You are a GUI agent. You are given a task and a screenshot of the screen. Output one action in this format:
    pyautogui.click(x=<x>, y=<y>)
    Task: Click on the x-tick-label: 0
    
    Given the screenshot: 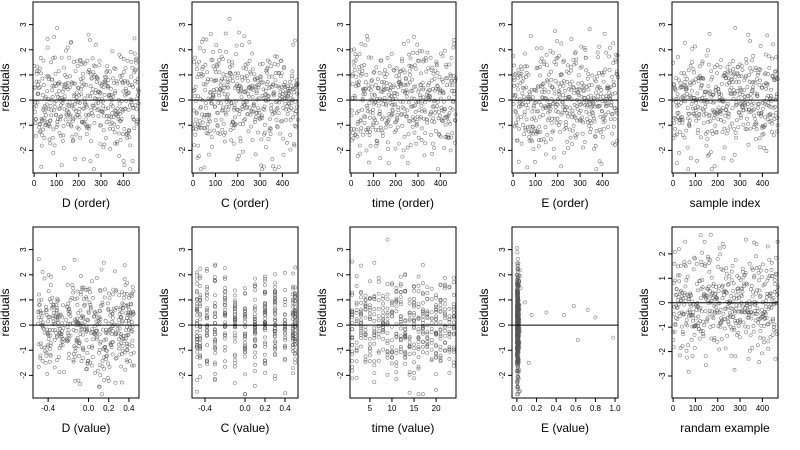 What is the action you would take?
    pyautogui.click(x=193, y=183)
    